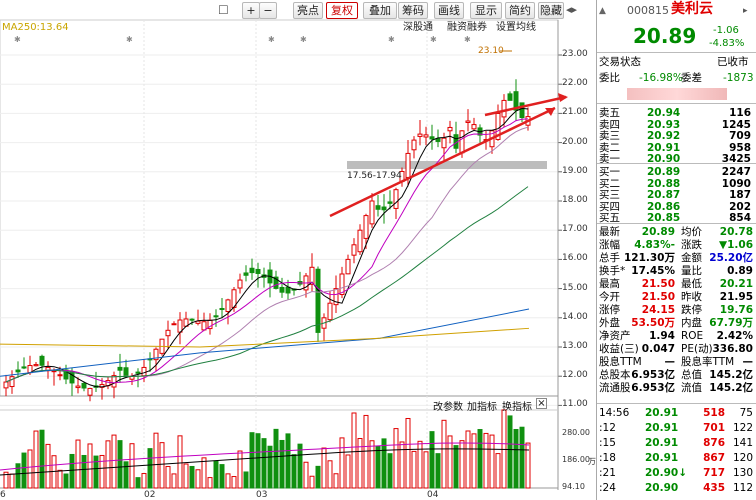 This screenshot has width=756, height=500. What do you see at coordinates (736, 124) in the screenshot?
I see `ask-volume: 1245` at bounding box center [736, 124].